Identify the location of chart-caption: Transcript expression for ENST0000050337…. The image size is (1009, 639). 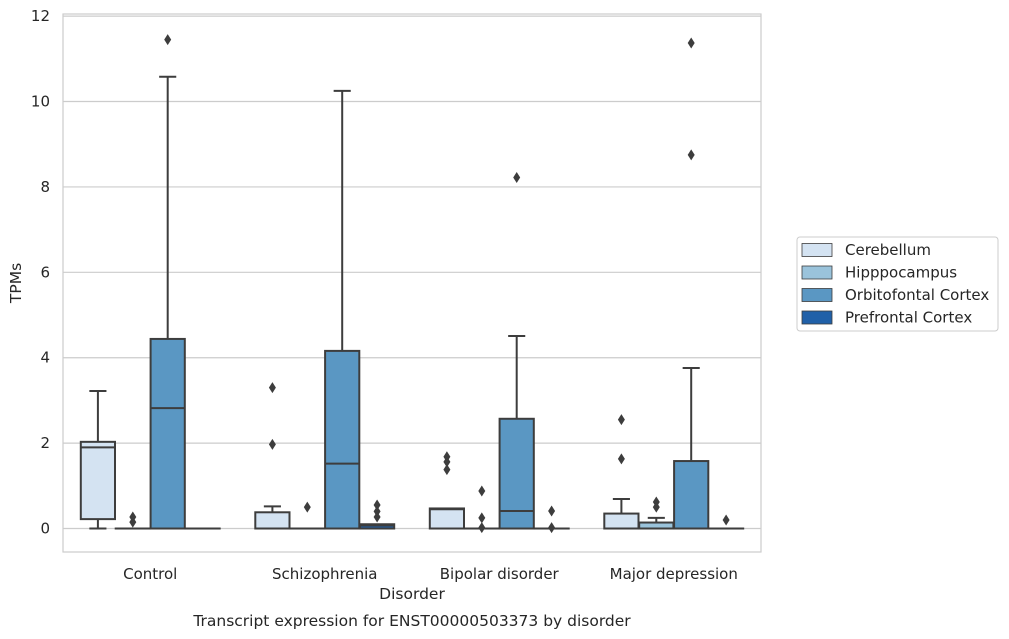
(411, 621).